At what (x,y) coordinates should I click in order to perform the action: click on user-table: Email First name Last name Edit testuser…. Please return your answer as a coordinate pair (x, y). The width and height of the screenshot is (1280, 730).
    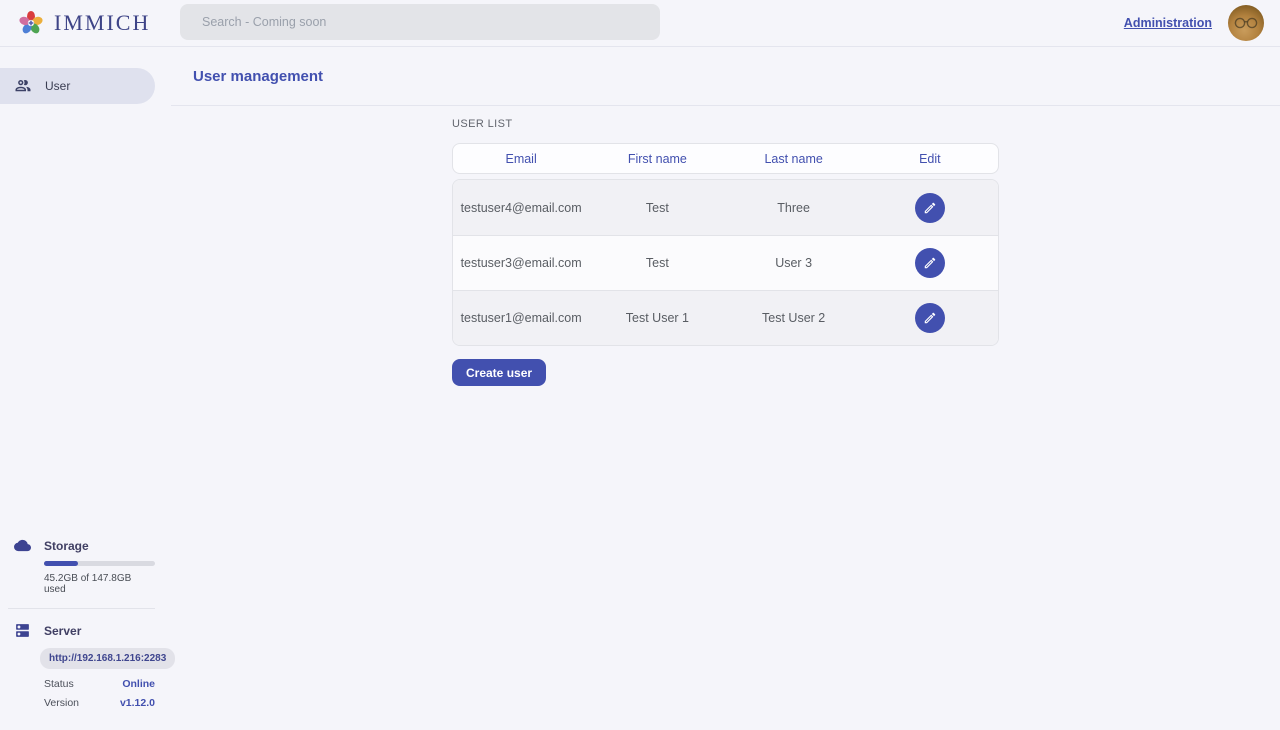
    Looking at the image, I should click on (725, 244).